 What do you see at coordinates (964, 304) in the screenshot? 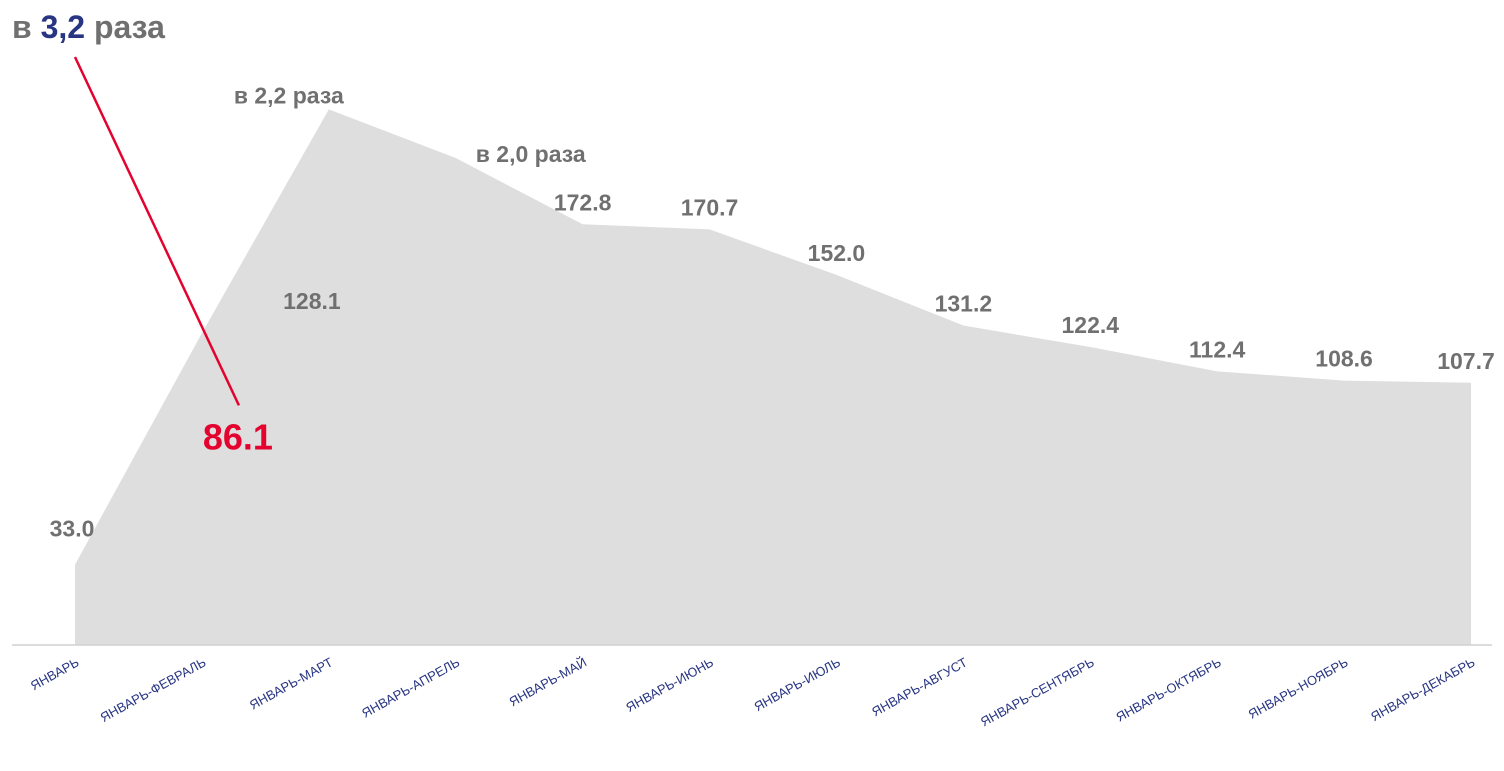
I see `data-label: 131.2` at bounding box center [964, 304].